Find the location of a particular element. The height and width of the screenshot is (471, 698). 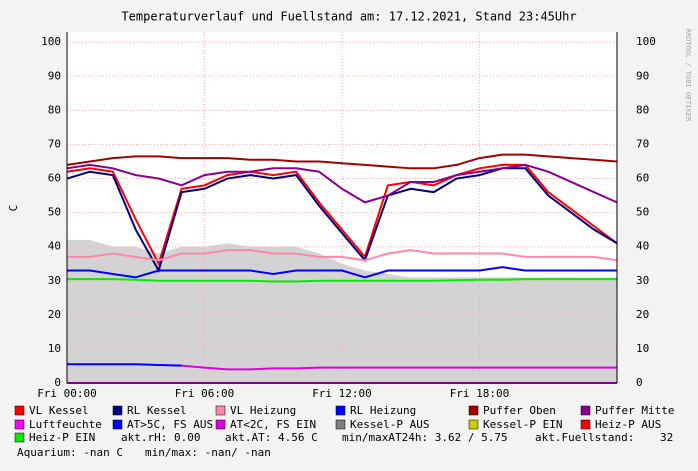

y2-tick-label: 40 is located at coordinates (642, 246).